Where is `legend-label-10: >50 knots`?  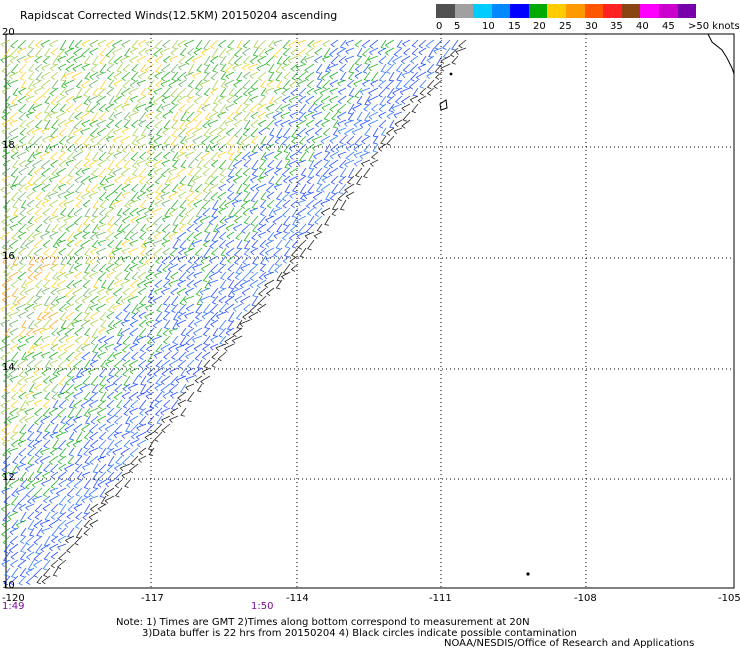 legend-label-10: >50 knots is located at coordinates (714, 26).